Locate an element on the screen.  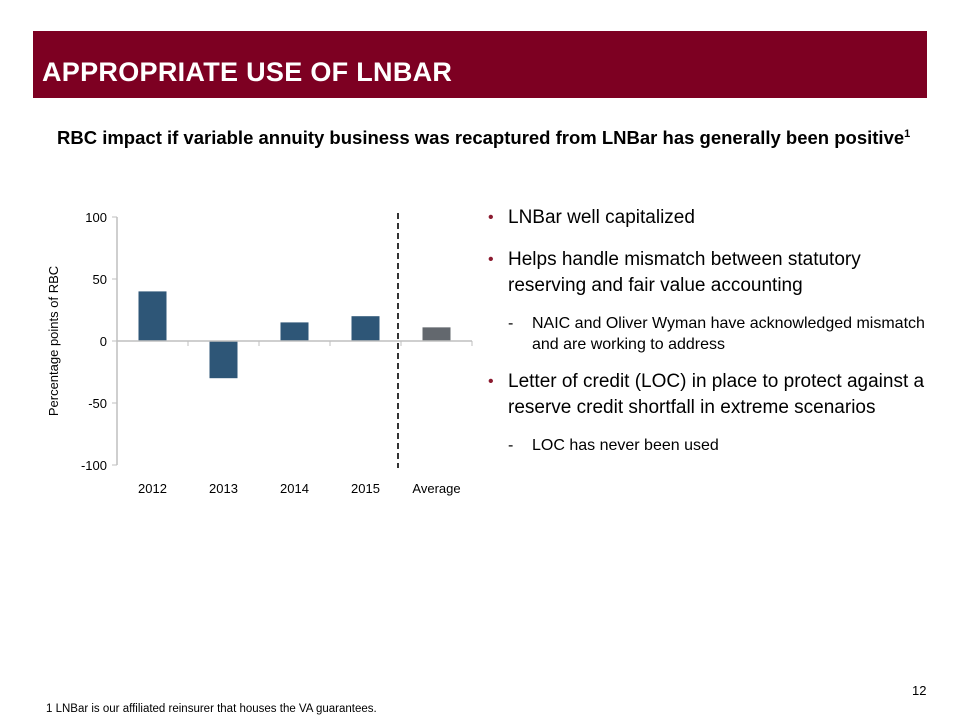
subtitle-footnote-marker: 1 is located at coordinates (907, 133).